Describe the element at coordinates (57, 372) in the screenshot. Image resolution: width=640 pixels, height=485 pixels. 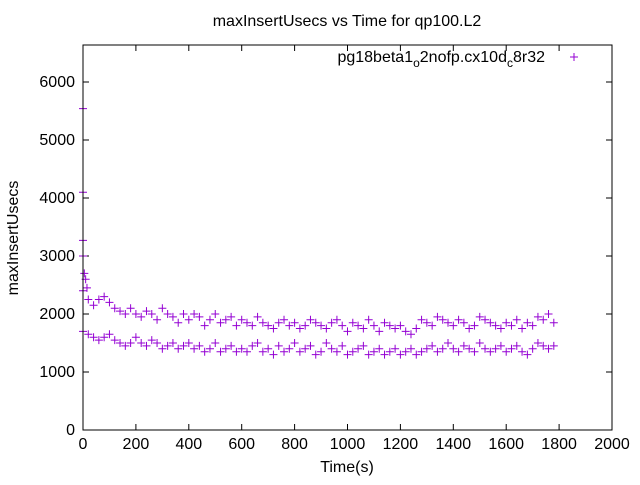
I see `y-tick-label: 1000` at that location.